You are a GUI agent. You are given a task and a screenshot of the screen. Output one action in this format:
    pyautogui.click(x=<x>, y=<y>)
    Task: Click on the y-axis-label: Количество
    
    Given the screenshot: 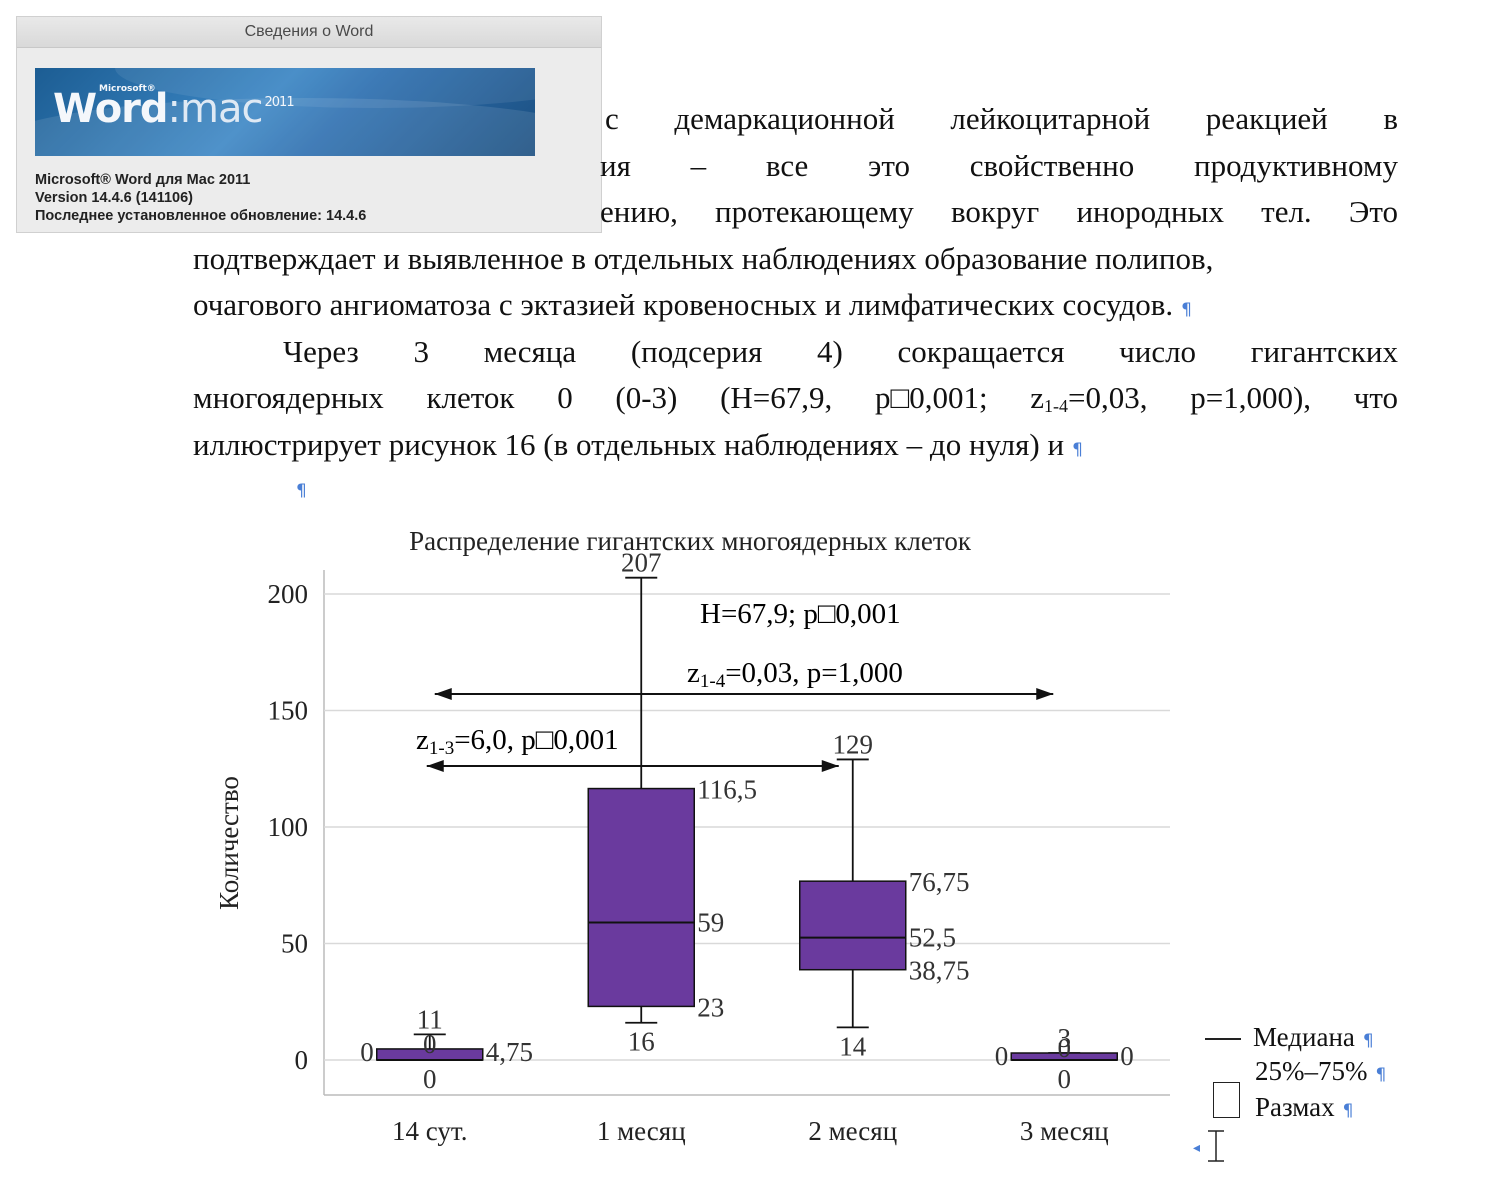 What is the action you would take?
    pyautogui.click(x=229, y=843)
    